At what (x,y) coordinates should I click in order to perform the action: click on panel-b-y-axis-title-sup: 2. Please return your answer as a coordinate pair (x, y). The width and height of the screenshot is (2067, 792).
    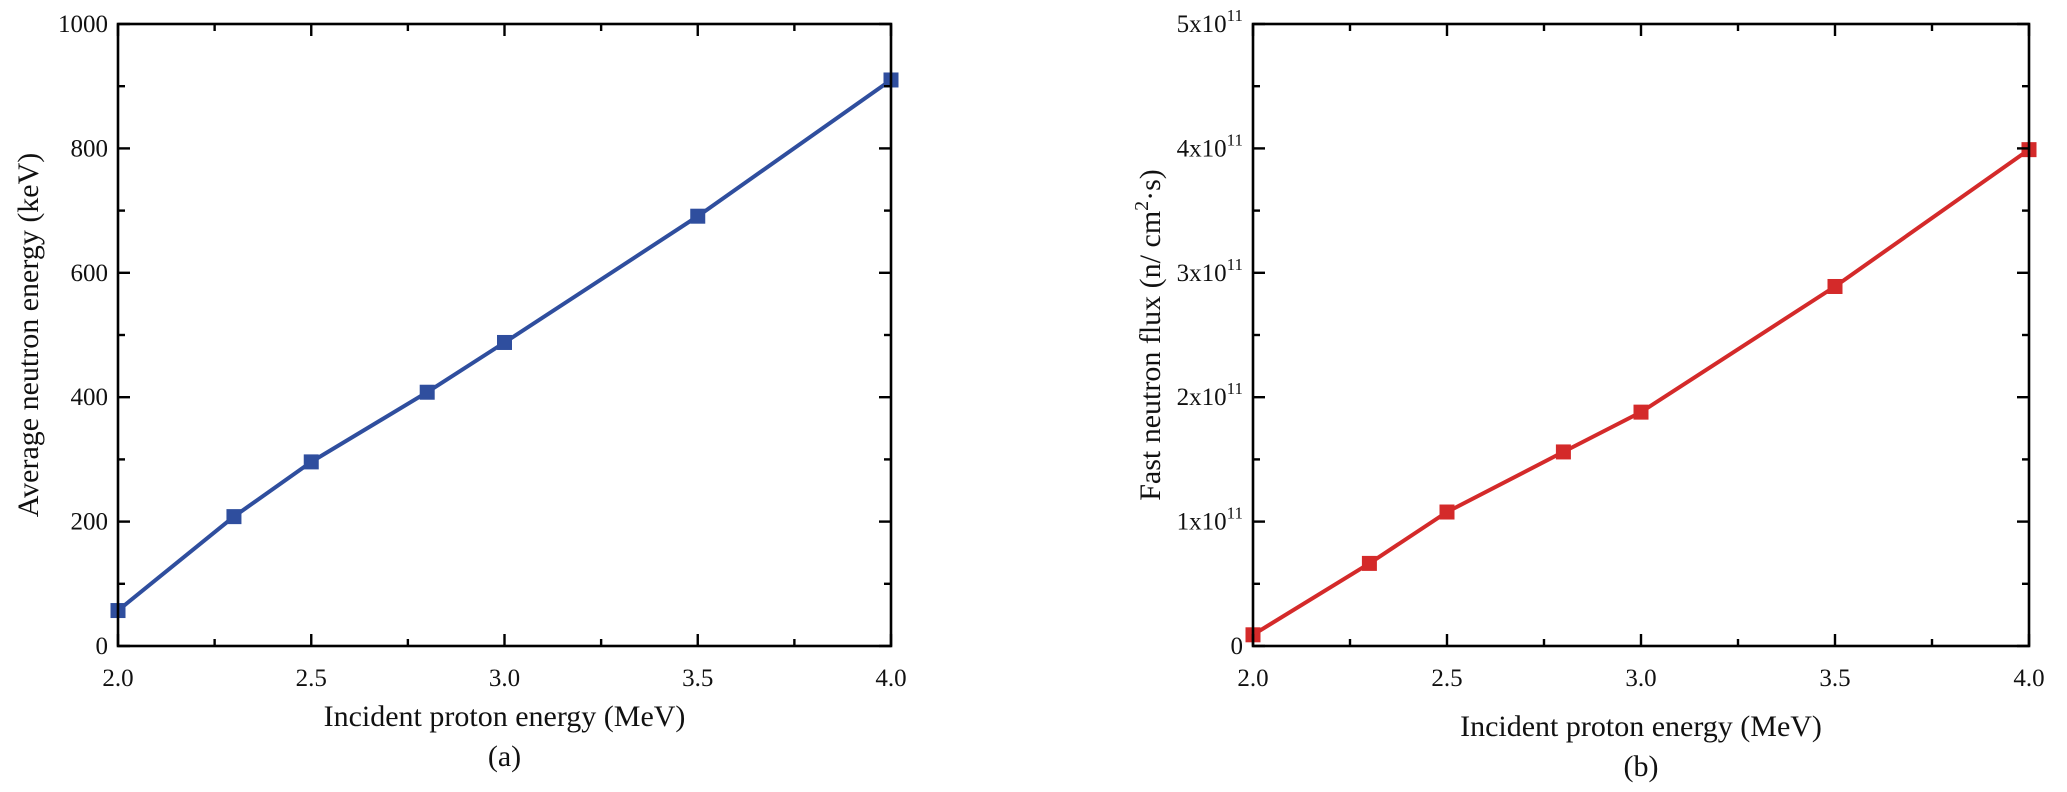
    Looking at the image, I should click on (1142, 206).